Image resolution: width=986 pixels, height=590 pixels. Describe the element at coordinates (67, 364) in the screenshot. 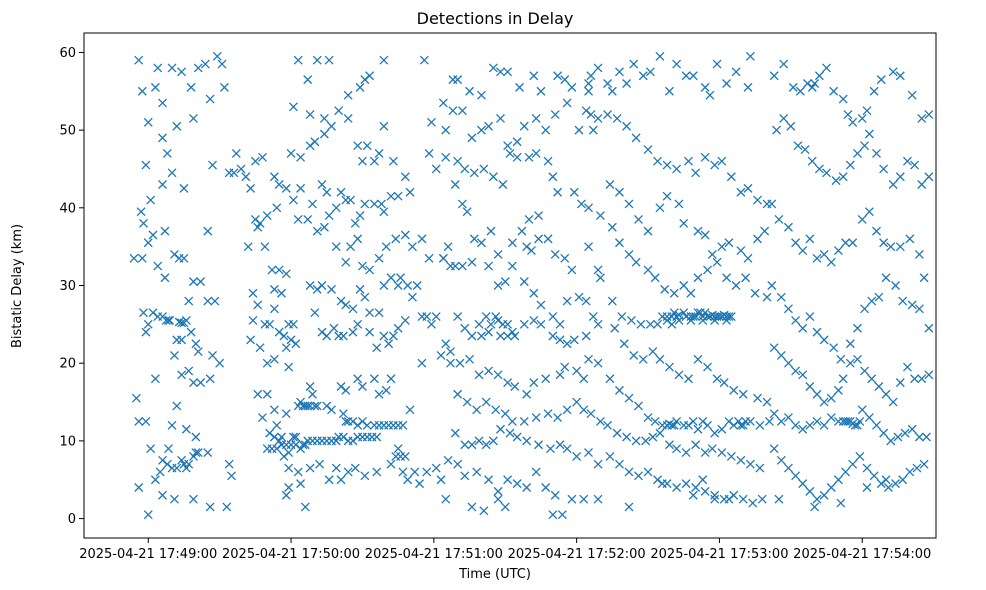

I see `y-tick-label: 20` at that location.